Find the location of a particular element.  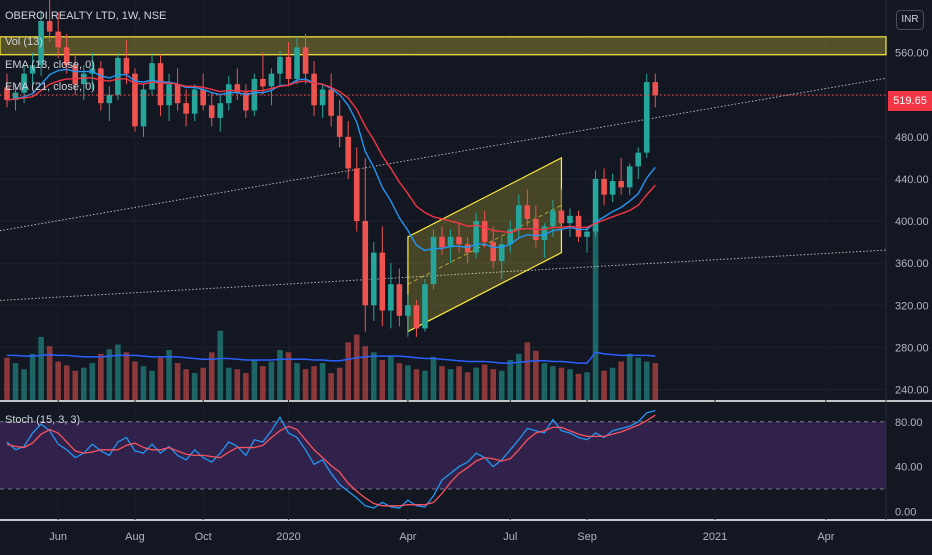

stoch-indicator-label: Stoch (15, 3, 3) is located at coordinates (43, 420).